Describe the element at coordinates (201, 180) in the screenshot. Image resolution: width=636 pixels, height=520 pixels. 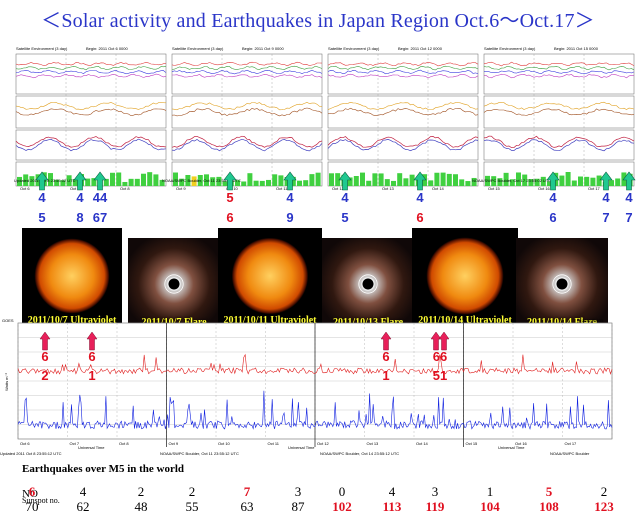
I see `strip-footer-mid: NOAA/SWPC Boulder, Oct 11 23:55:02 UTC` at that location.